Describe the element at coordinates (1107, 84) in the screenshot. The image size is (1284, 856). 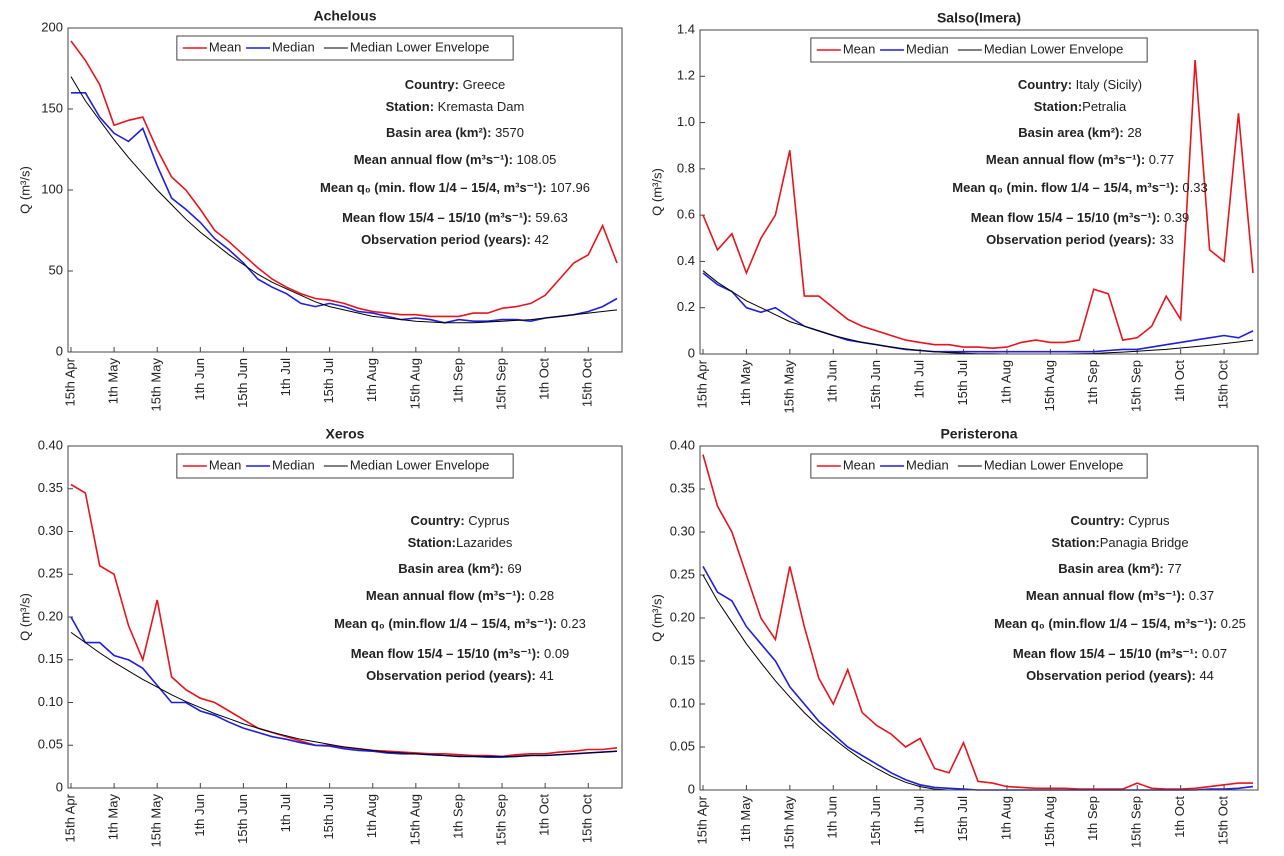
I see `annotation-value: Italy (Sicily)` at that location.